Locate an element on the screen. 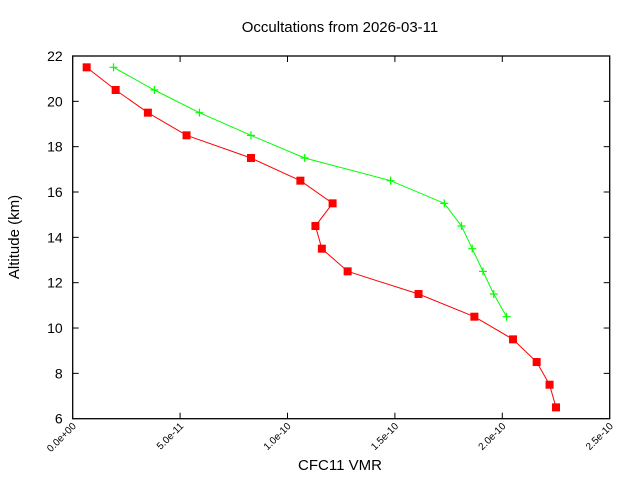 The width and height of the screenshot is (640, 485). y-tick-label: 8 is located at coordinates (59, 373).